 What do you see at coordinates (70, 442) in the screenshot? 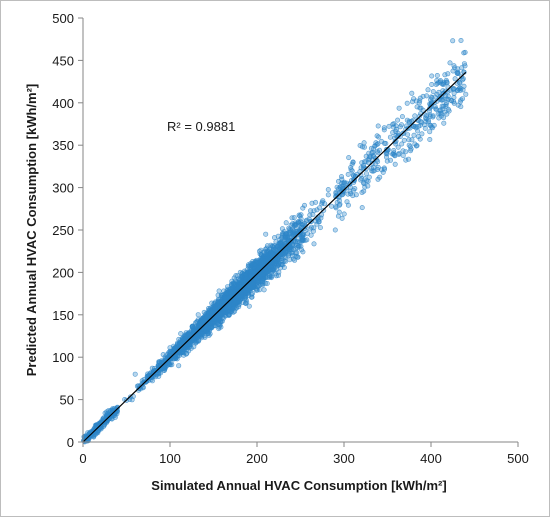
I see `y-tick-label: 0` at bounding box center [70, 442].